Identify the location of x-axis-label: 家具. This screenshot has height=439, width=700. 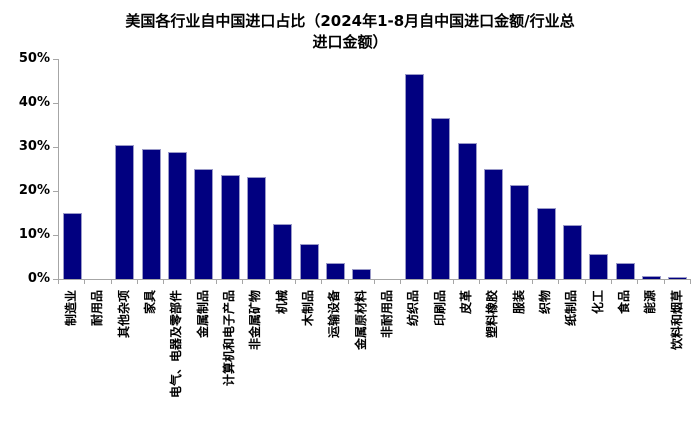
(150, 302).